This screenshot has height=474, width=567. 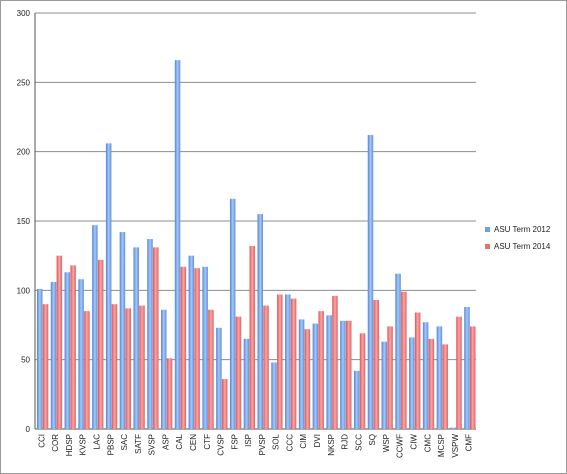 I want to click on x-tick-label: CIW, so click(x=413, y=442).